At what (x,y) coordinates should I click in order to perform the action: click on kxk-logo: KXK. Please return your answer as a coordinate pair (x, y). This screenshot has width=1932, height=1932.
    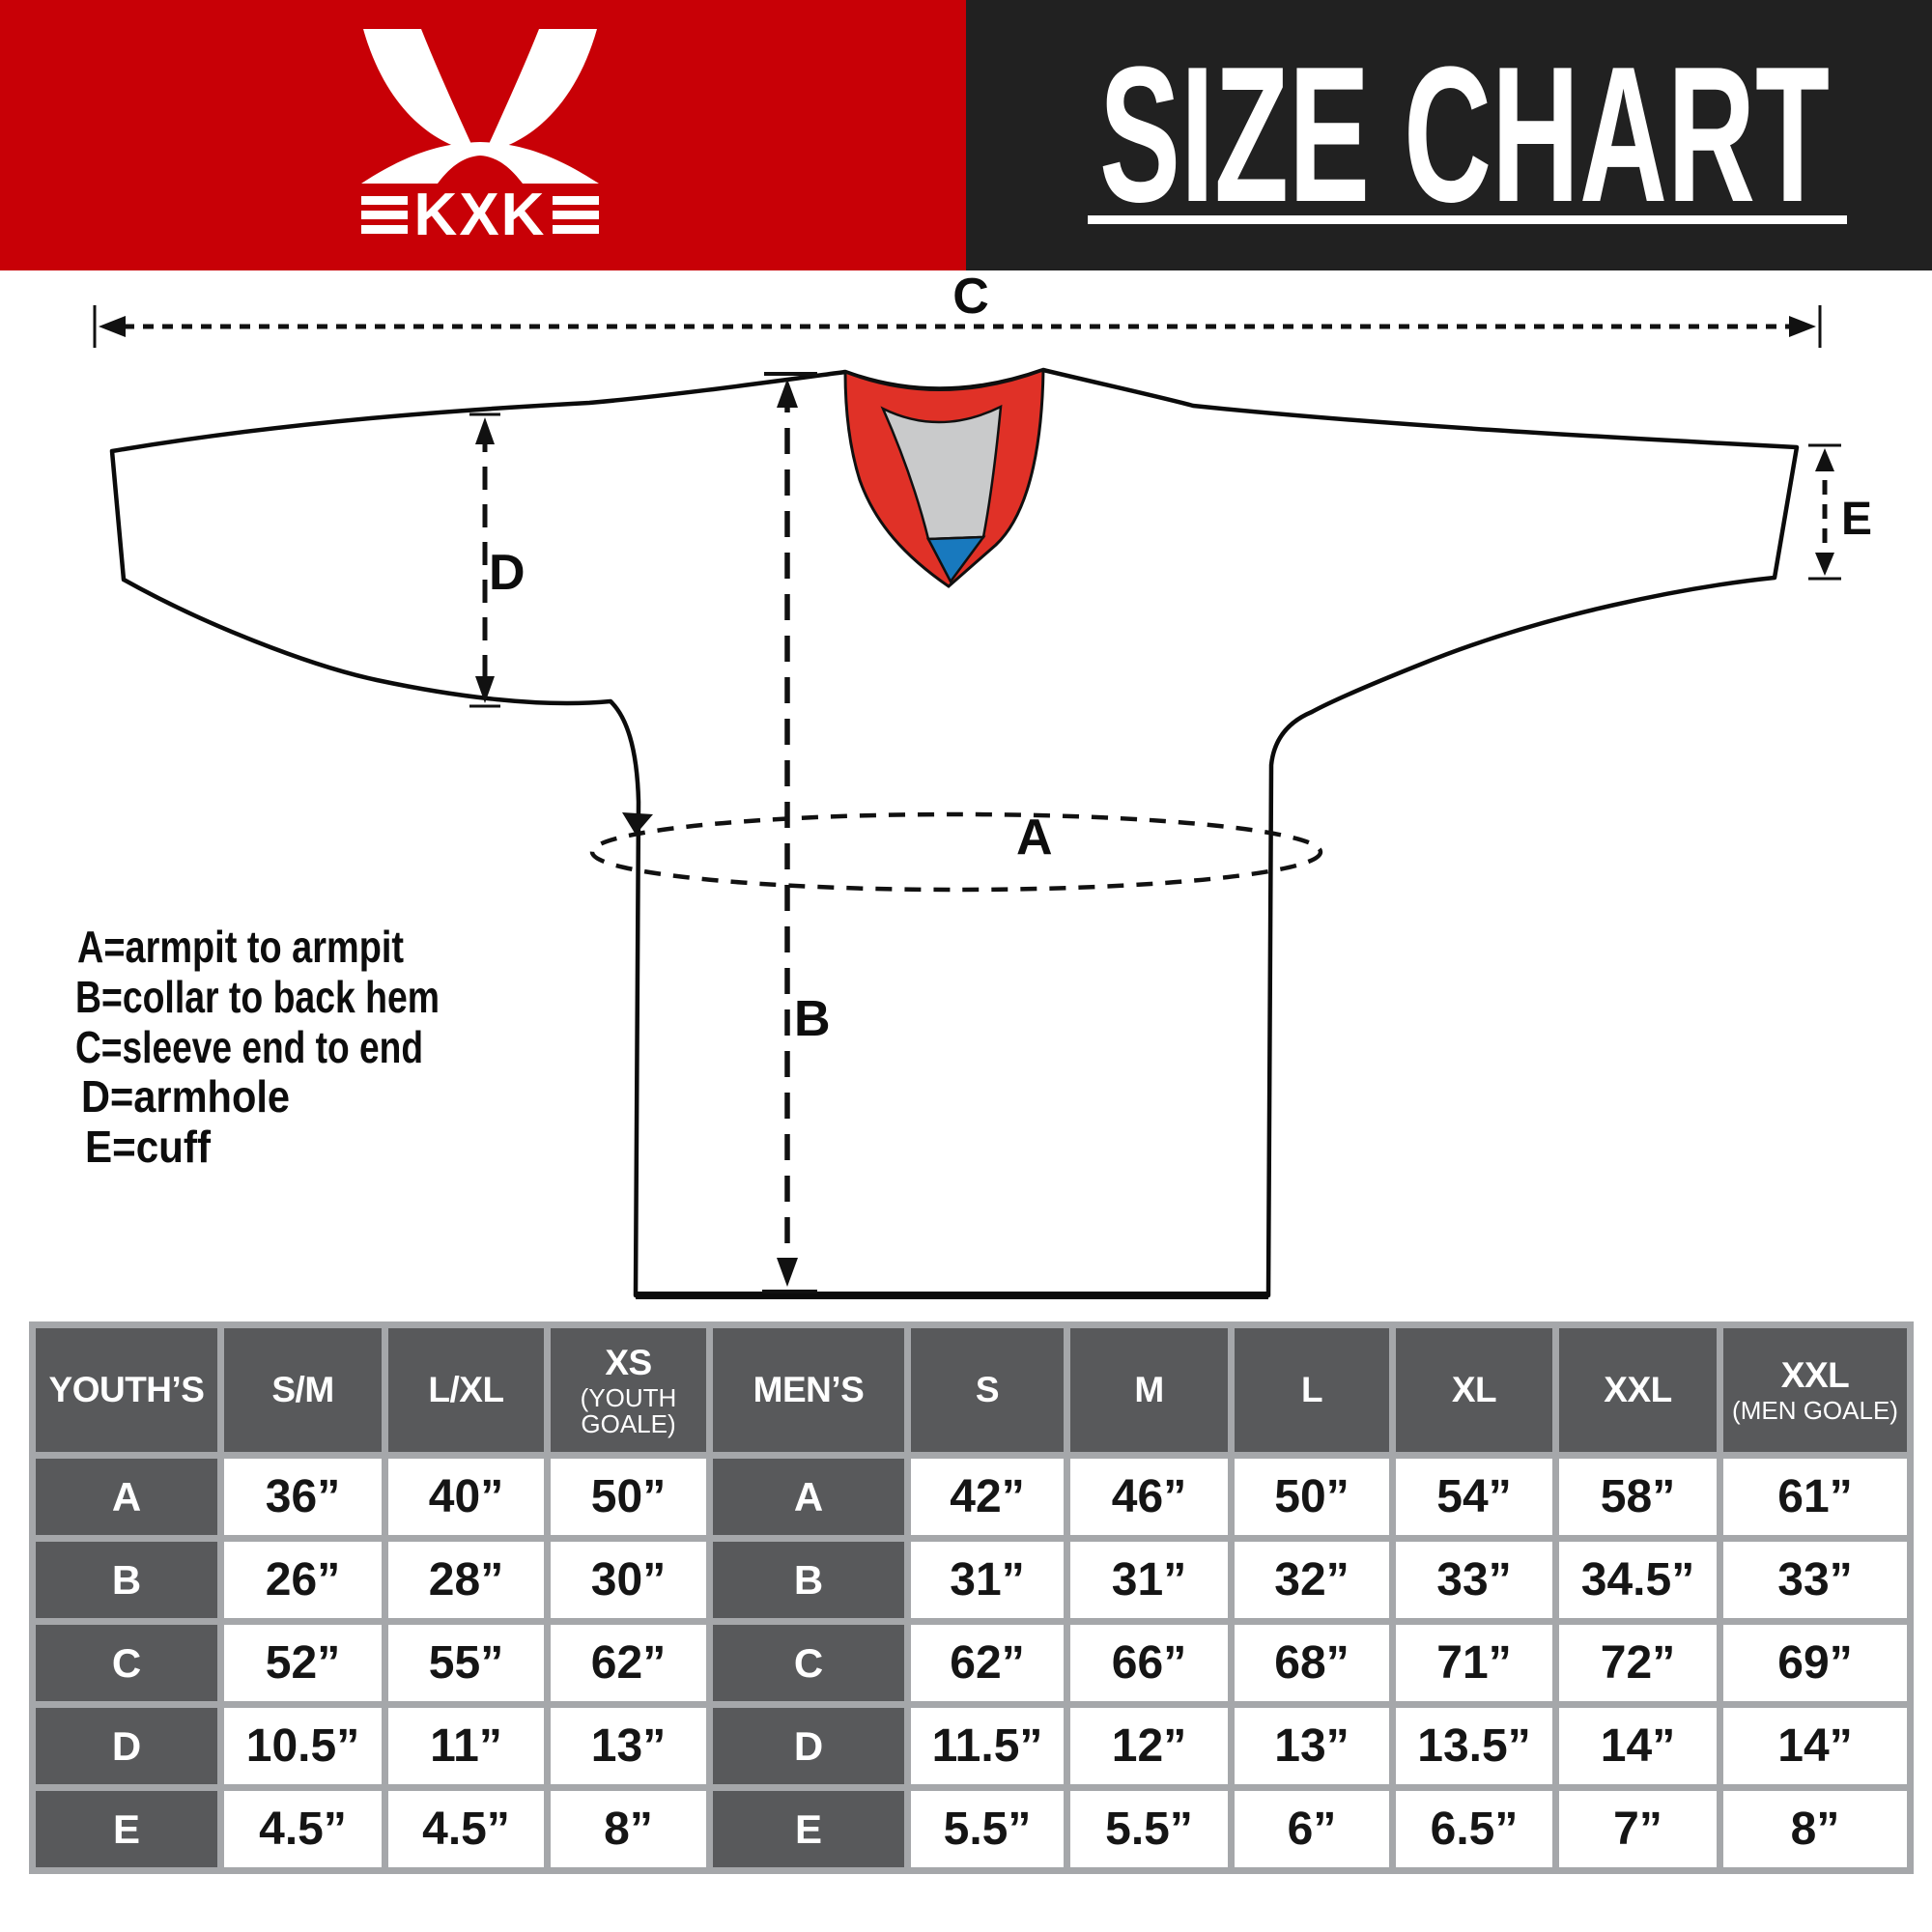
    Looking at the image, I should click on (480, 138).